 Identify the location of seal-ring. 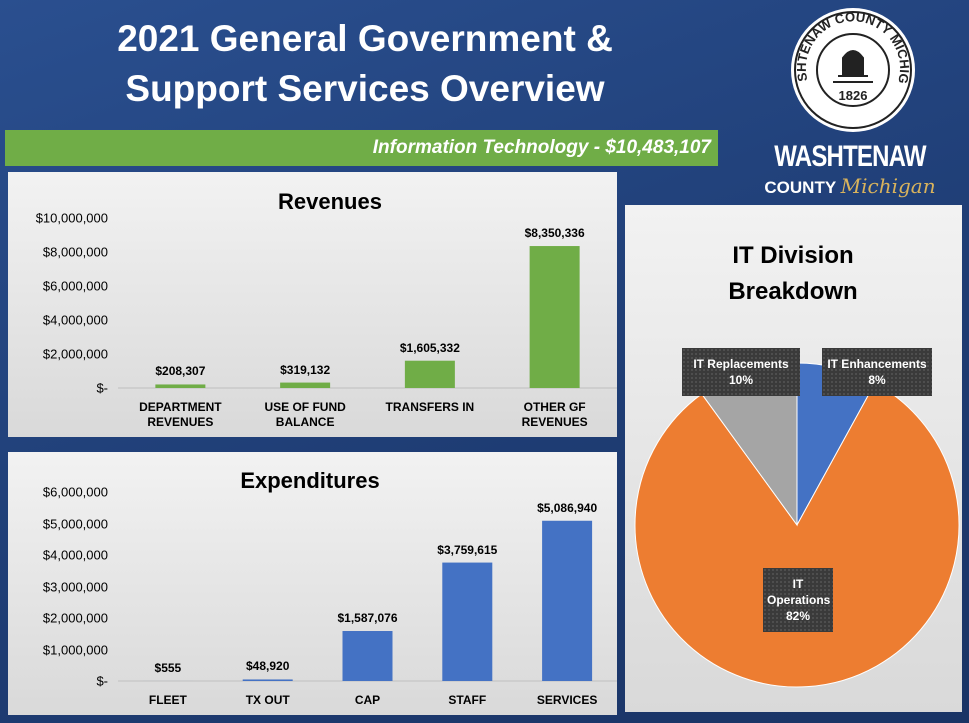
(853, 70).